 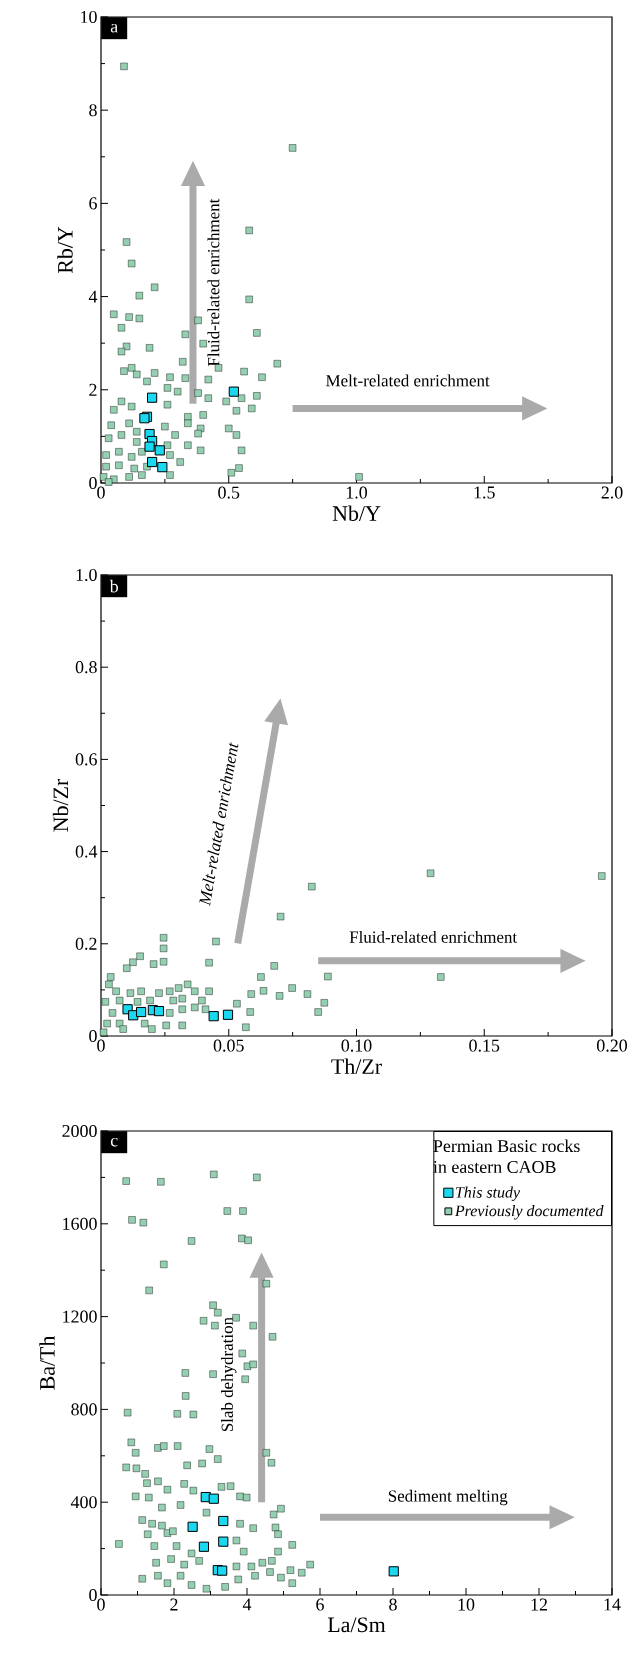 What do you see at coordinates (47, 1362) in the screenshot?
I see `y-axis-title: Ba/Th` at bounding box center [47, 1362].